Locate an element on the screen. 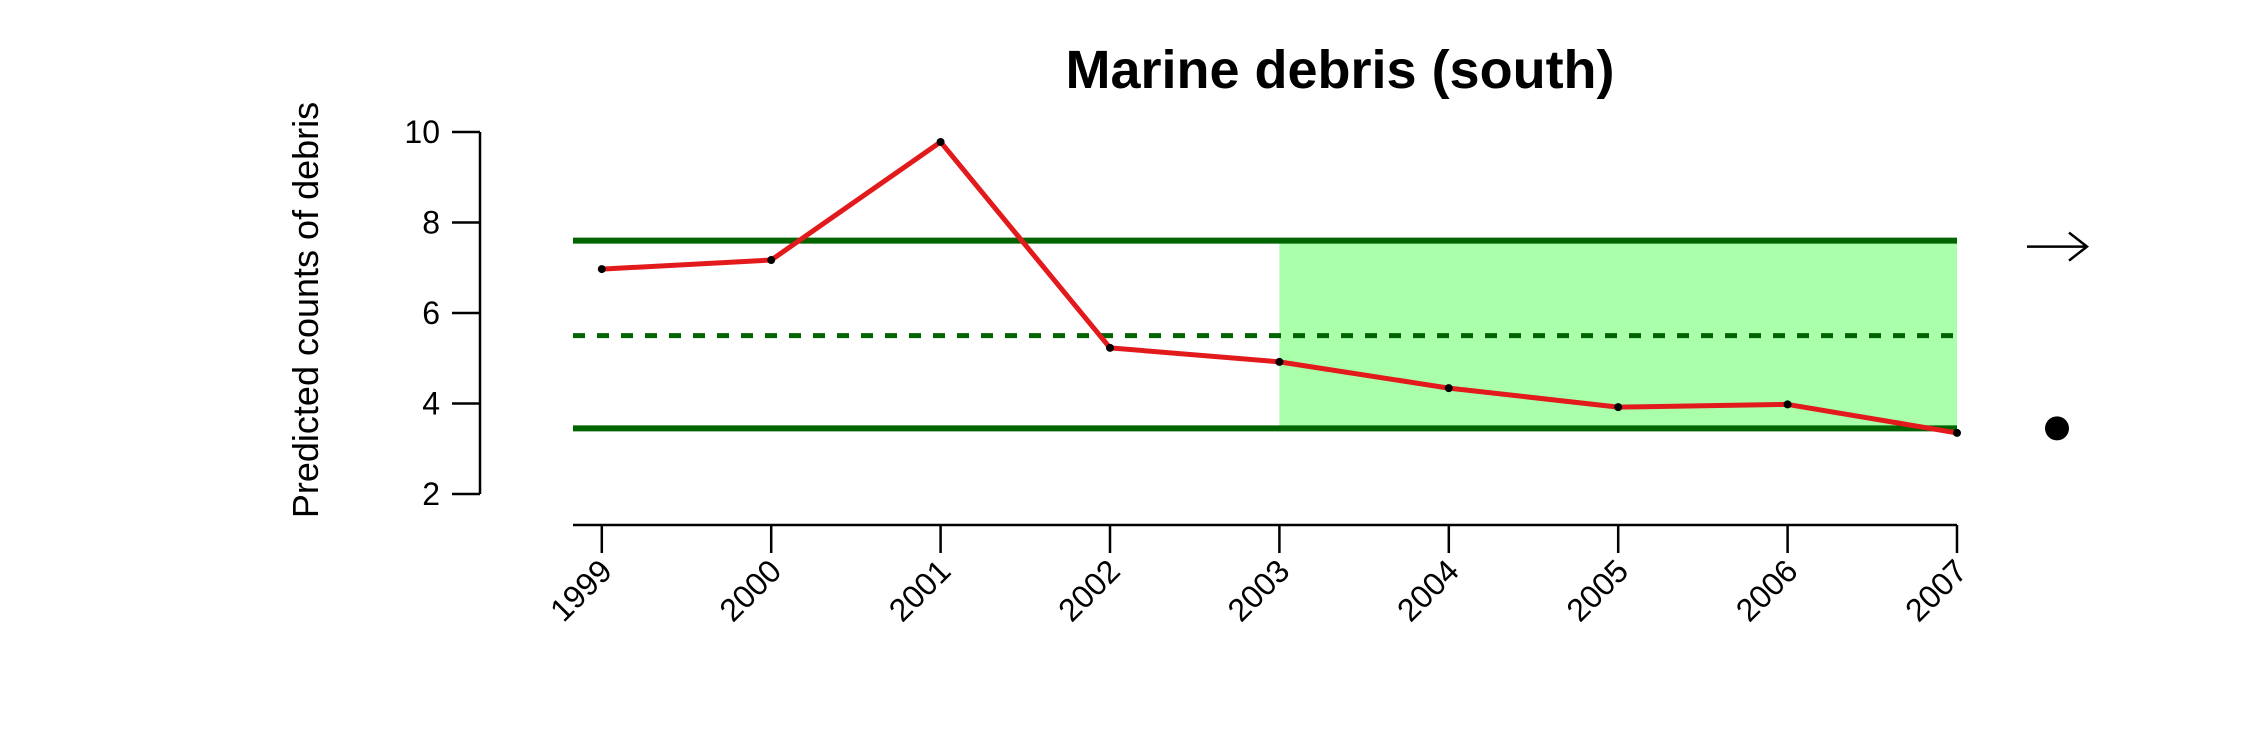  right-arrow-icon is located at coordinates (2058, 246).